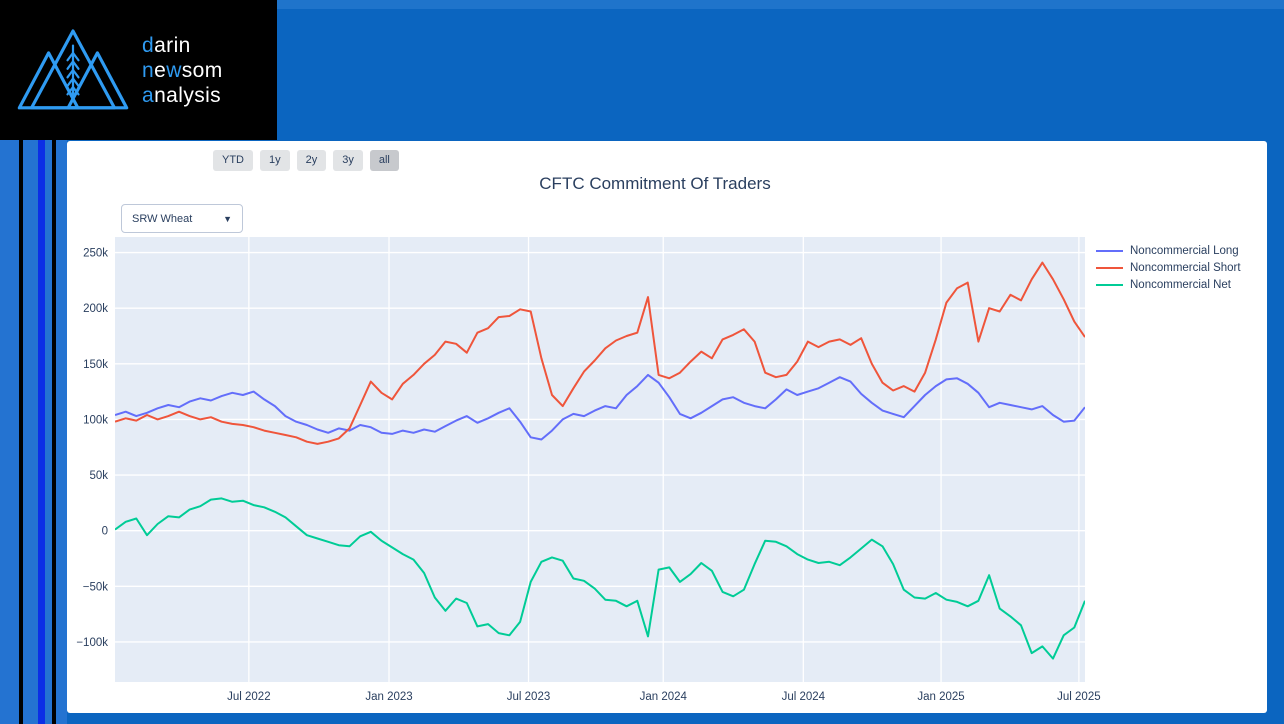 The width and height of the screenshot is (1284, 724). Describe the element at coordinates (166, 45) in the screenshot. I see `wordmark-line: darin` at that location.